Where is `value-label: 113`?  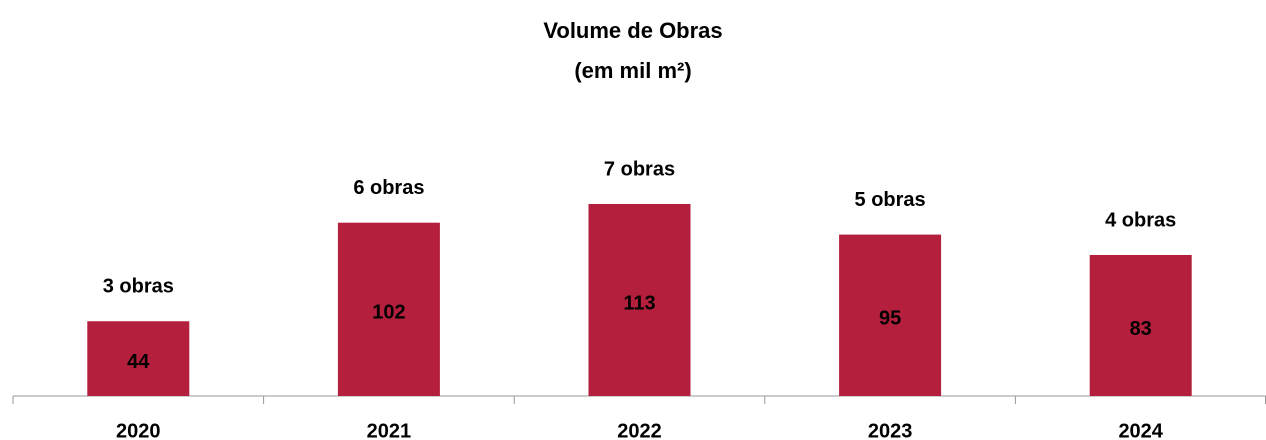 value-label: 113 is located at coordinates (639, 303).